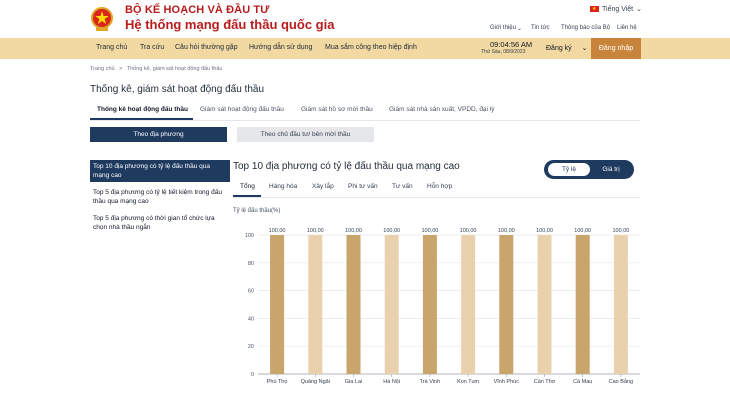  What do you see at coordinates (323, 186) in the screenshot?
I see `chart-tab-xay-lap: Xây lắp` at bounding box center [323, 186].